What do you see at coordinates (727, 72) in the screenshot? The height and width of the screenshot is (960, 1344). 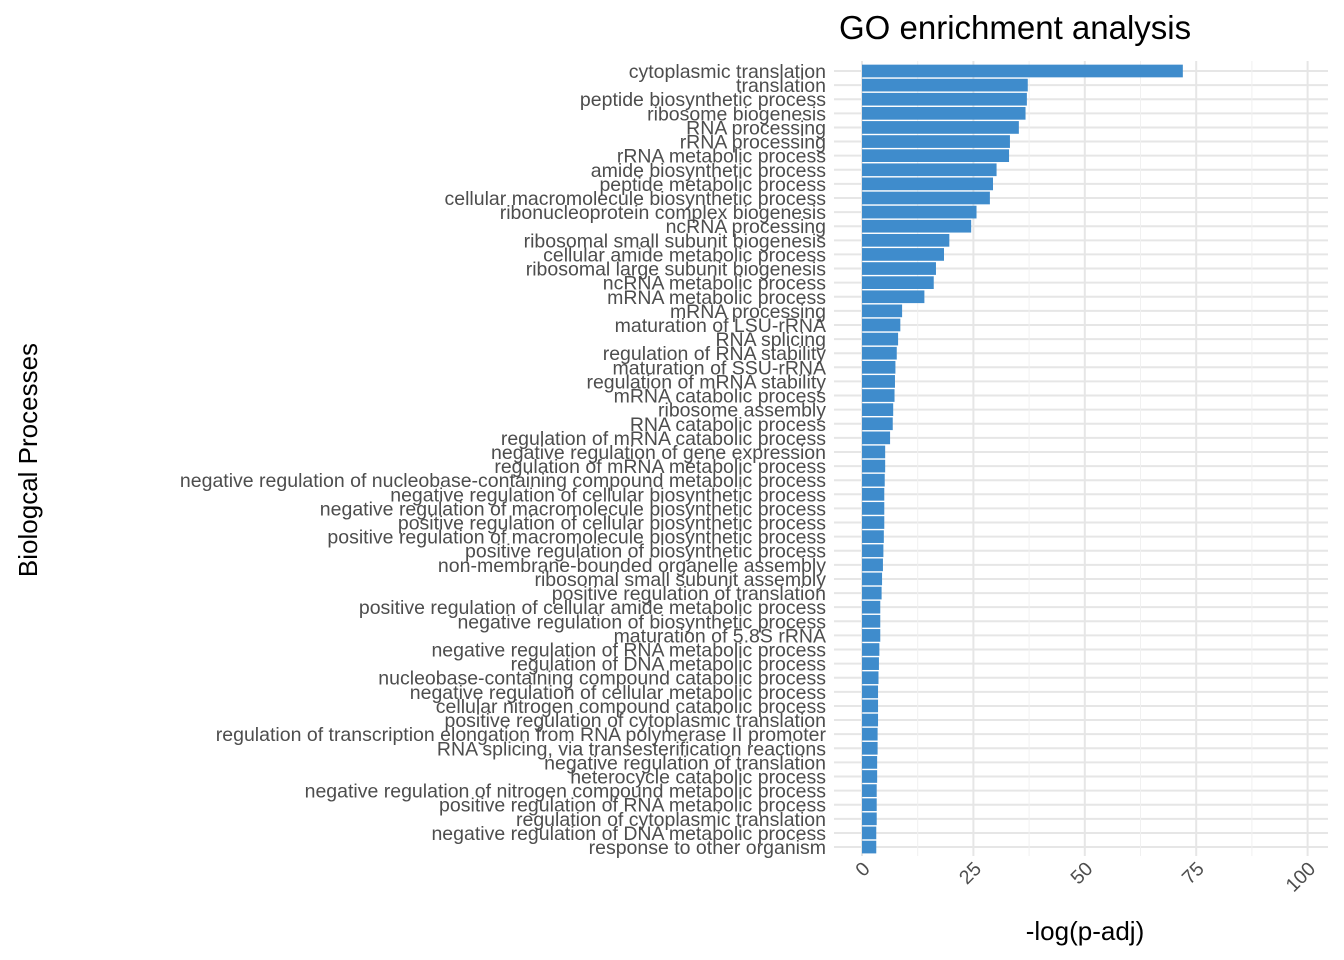 I see `category-label: cytoplasmic translation` at bounding box center [727, 72].